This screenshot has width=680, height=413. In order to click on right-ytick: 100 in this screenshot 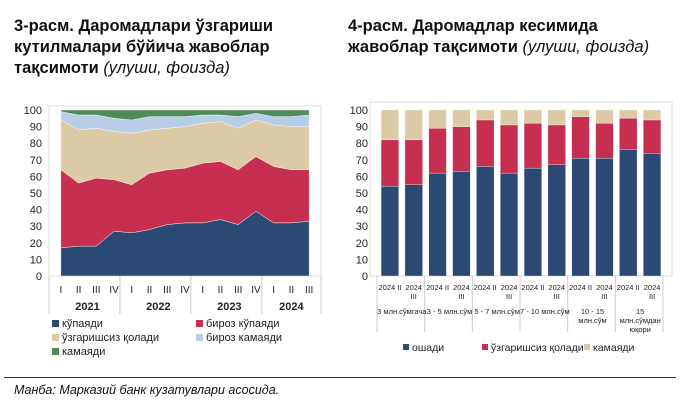, I will do `click(359, 111)`.